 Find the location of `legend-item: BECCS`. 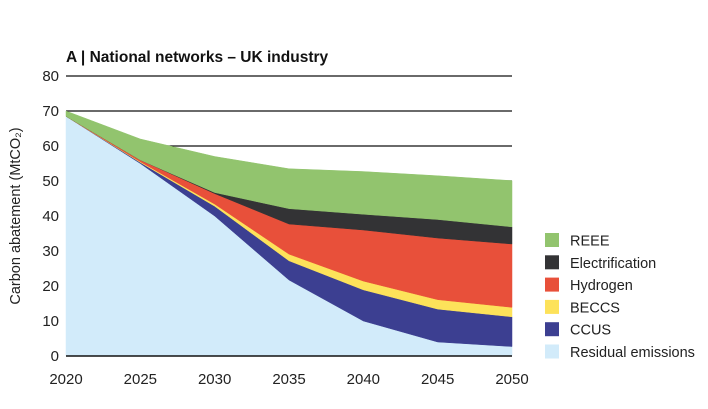

legend-item: BECCS is located at coordinates (582, 307).